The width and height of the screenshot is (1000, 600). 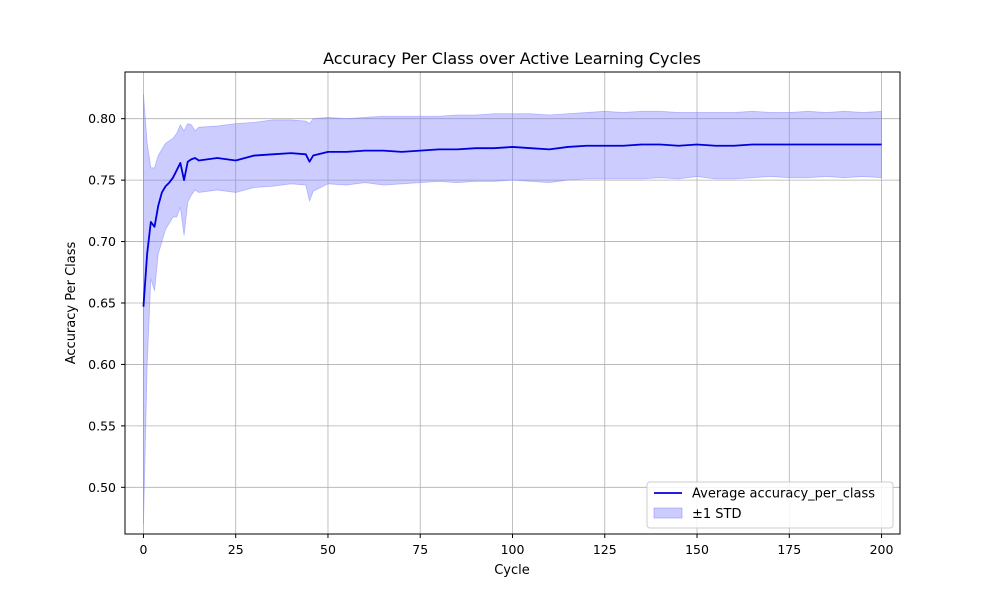 I want to click on y-tick-label: 0.50, so click(x=102, y=487).